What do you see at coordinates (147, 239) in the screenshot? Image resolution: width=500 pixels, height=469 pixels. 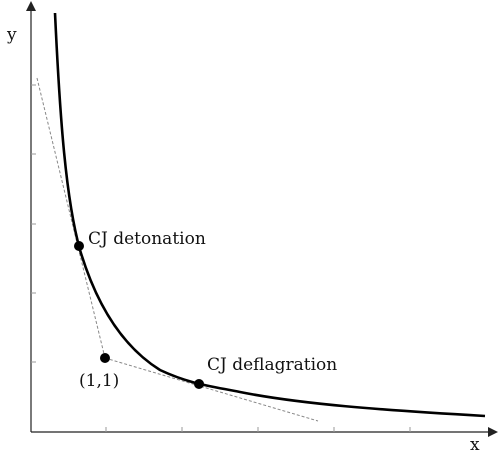 I see `cj-detonation-label: CJ detonation` at bounding box center [147, 239].